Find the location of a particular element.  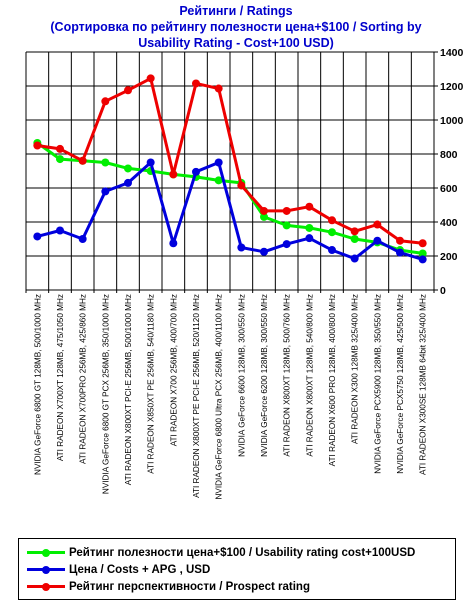

x-tick-label-10: NVIDIA GeForce 6200 128MB, 300/550 MHz is located at coordinates (264, 375).